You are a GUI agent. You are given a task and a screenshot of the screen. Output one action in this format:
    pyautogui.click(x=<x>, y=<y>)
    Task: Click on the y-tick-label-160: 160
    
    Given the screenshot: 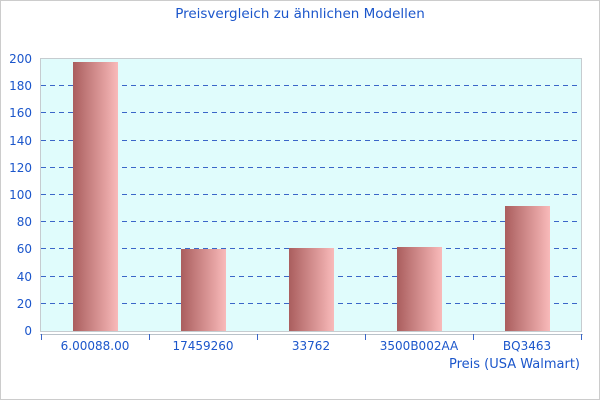 What is the action you would take?
    pyautogui.click(x=20, y=113)
    